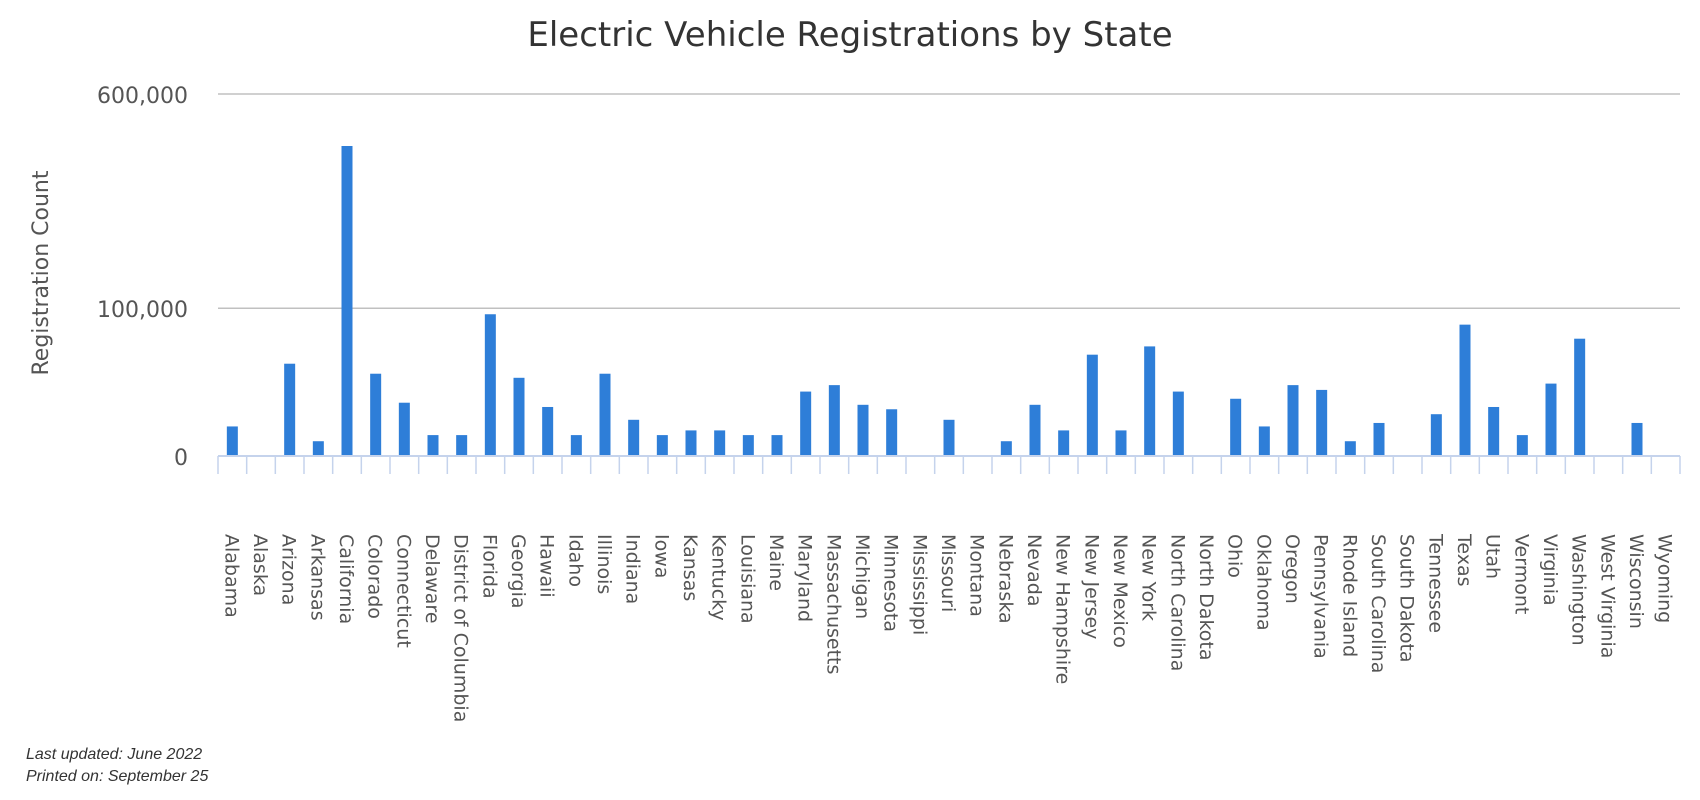 Image resolution: width=1700 pixels, height=800 pixels. What do you see at coordinates (346, 579) in the screenshot?
I see `x-tick-label: California` at bounding box center [346, 579].